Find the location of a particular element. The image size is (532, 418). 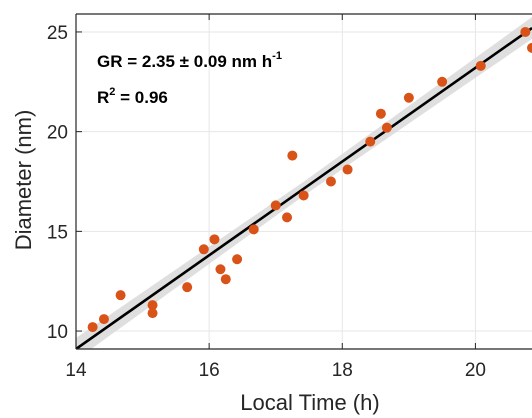

y-tick-label: 10 is located at coordinates (57, 332).